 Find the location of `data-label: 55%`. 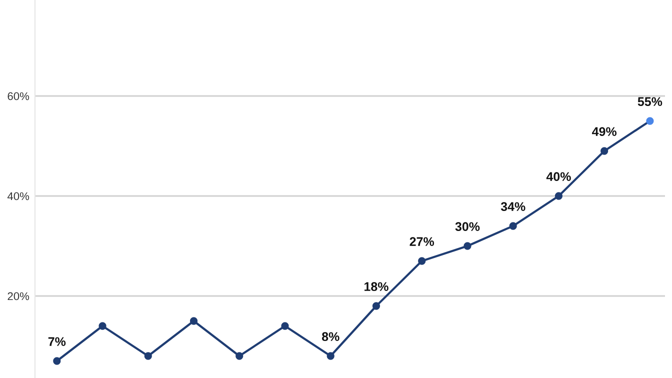

data-label: 55% is located at coordinates (650, 101).